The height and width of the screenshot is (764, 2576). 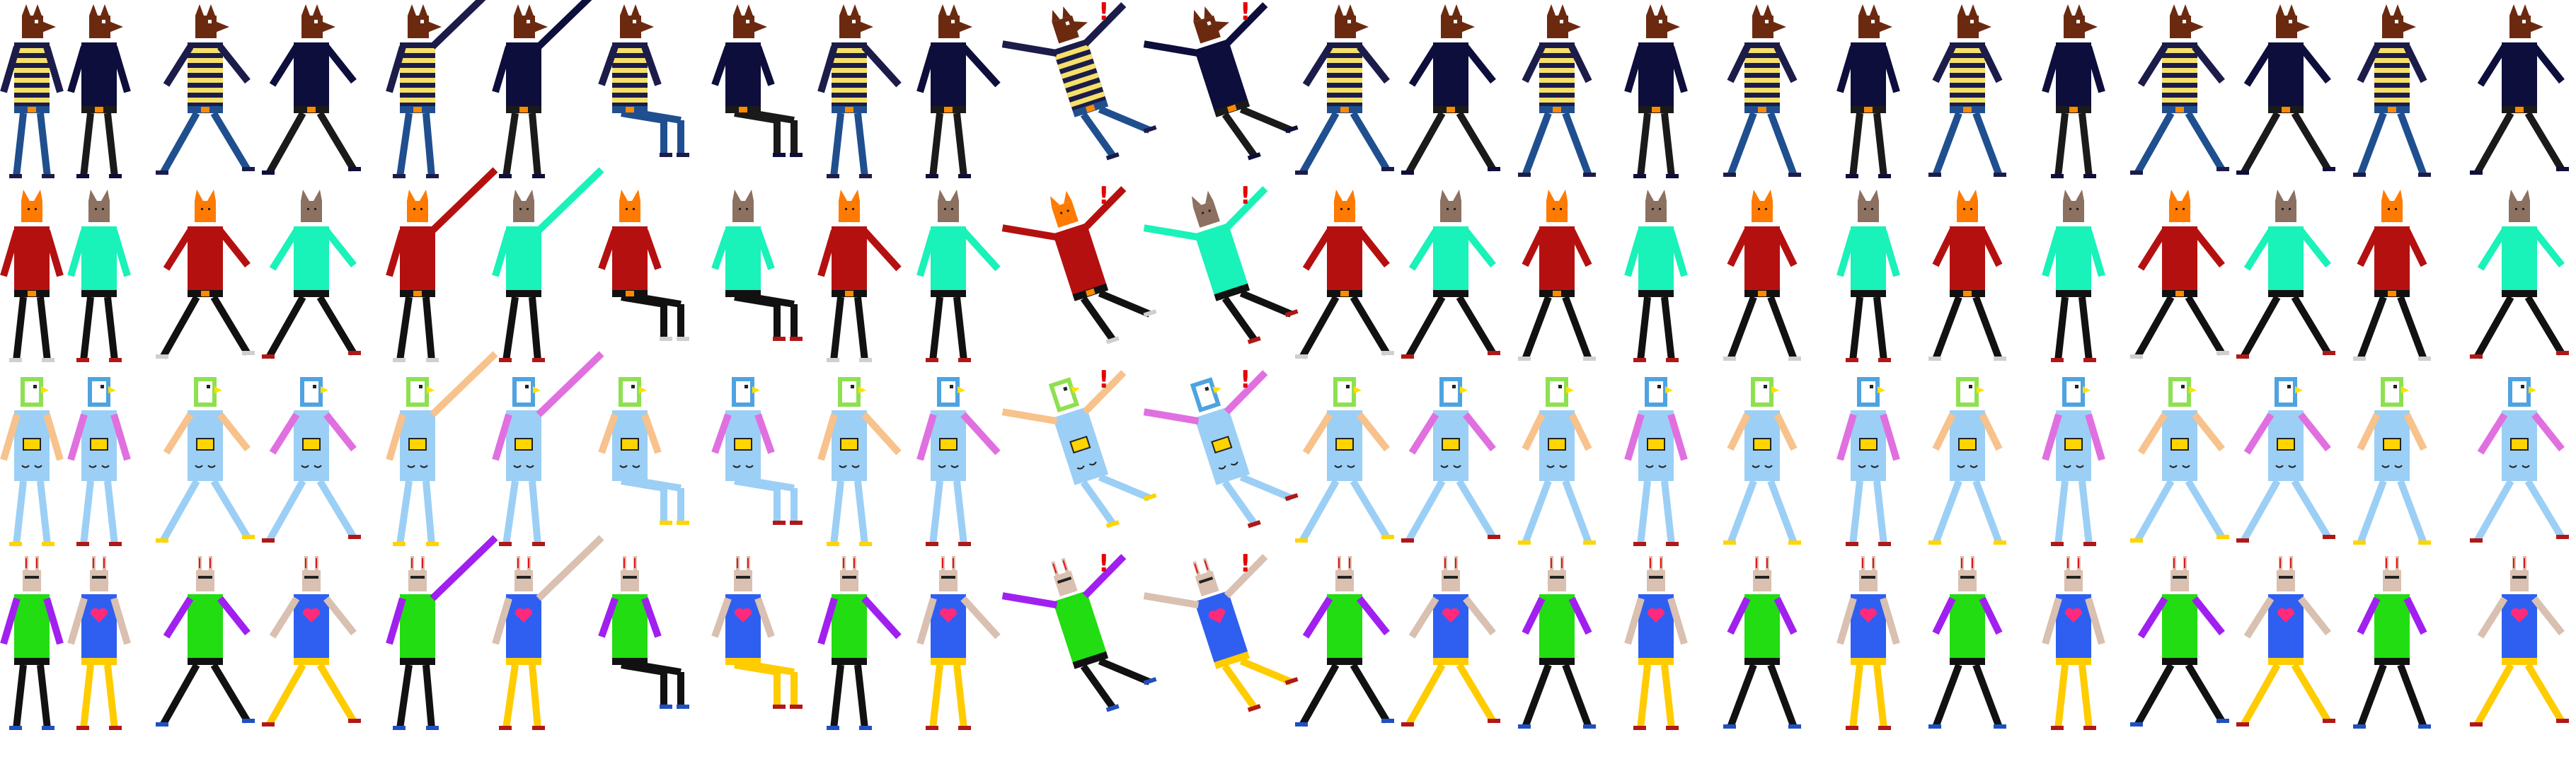 I want to click on sprite-dogs-idle-a, so click(x=32, y=91).